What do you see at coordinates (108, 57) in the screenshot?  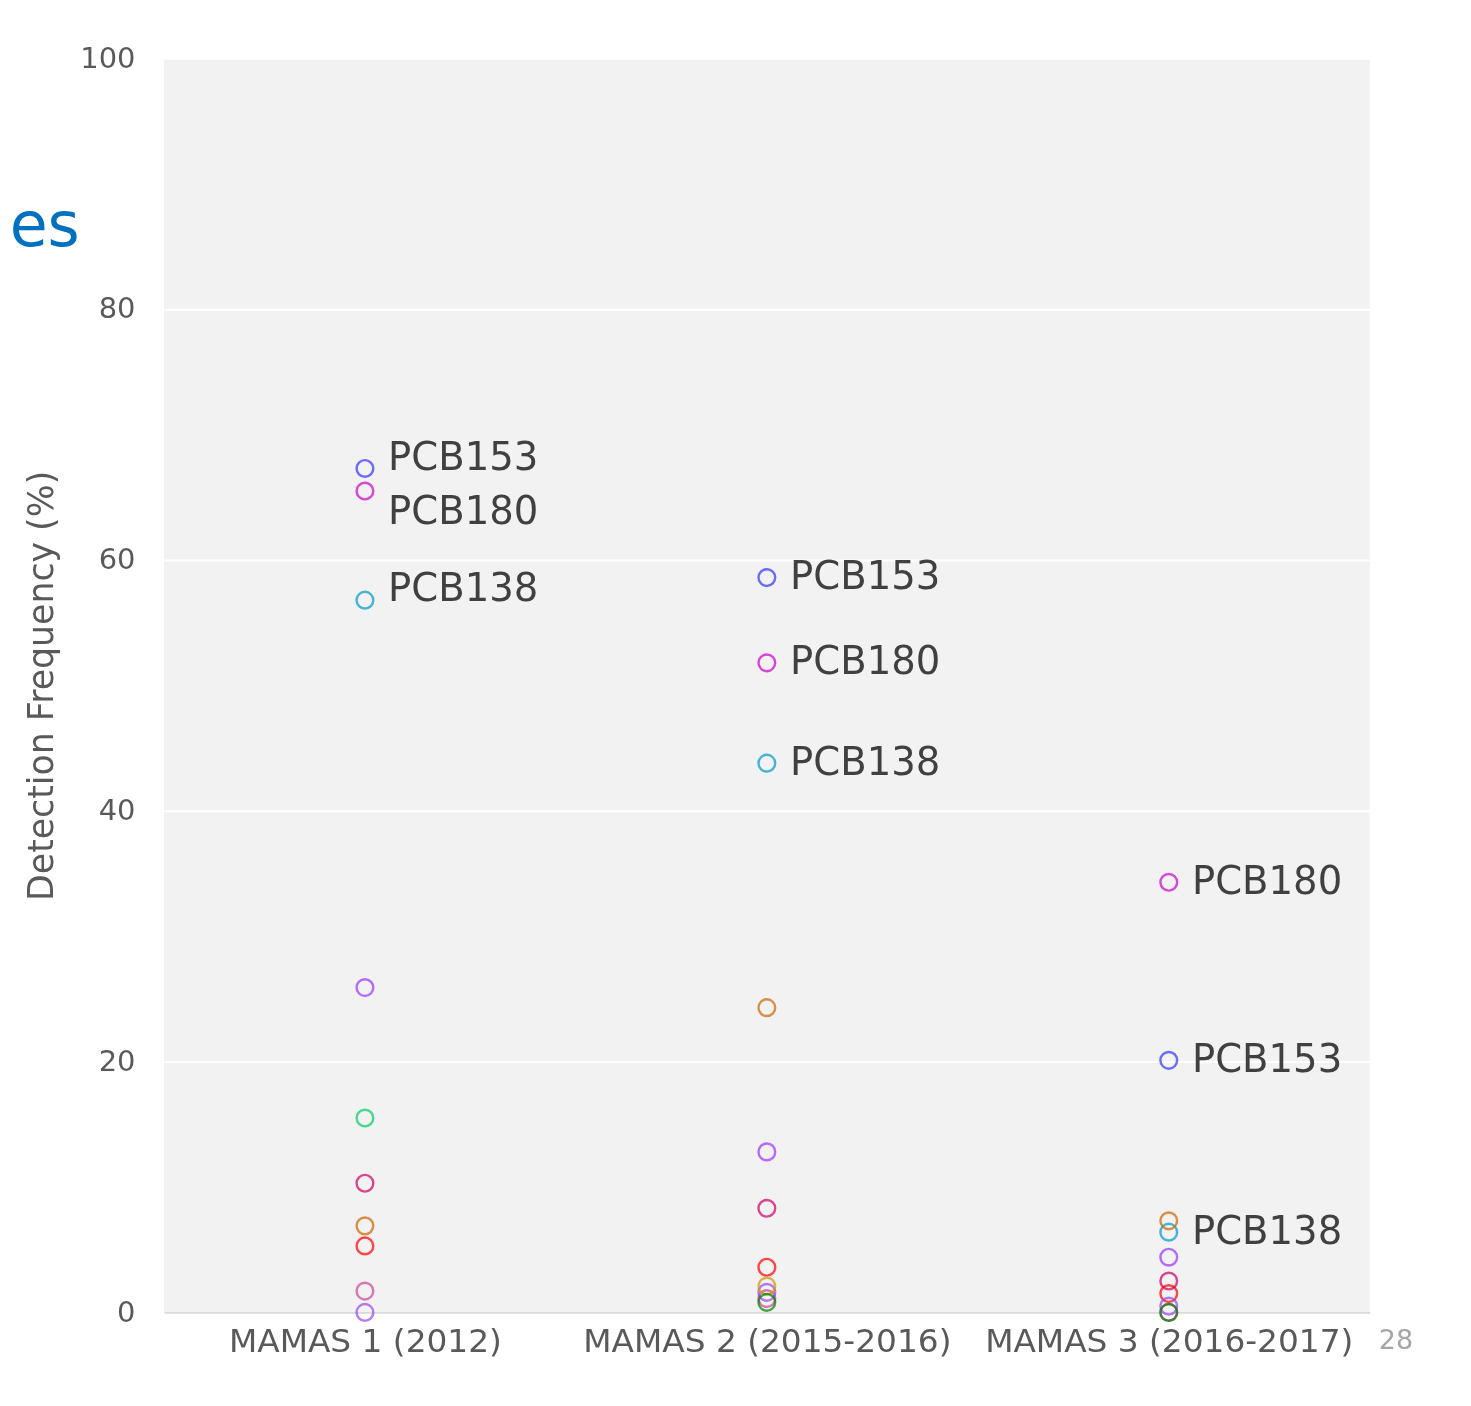 I see `y-tick-label: 100` at bounding box center [108, 57].